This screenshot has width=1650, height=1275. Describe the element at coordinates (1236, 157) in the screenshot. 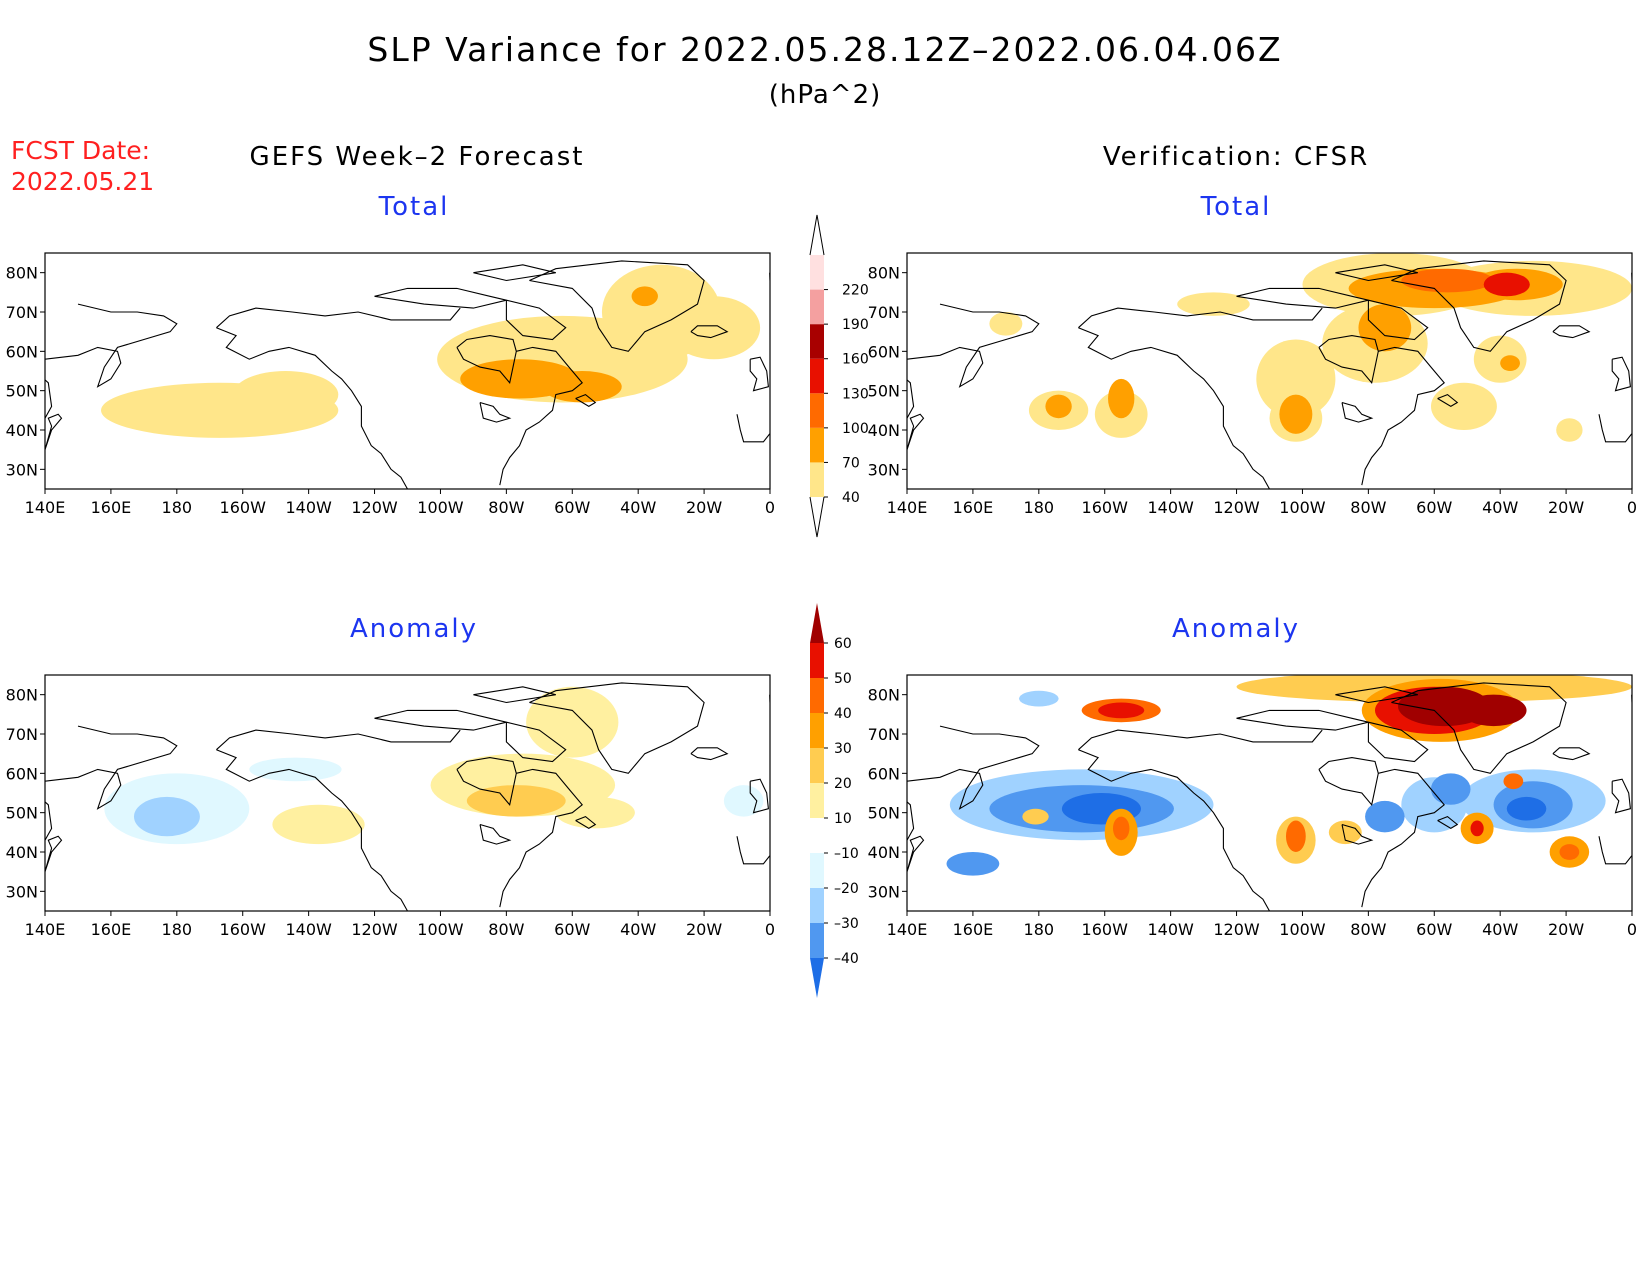

I see `verification-column-title: Verification: CFSR` at that location.